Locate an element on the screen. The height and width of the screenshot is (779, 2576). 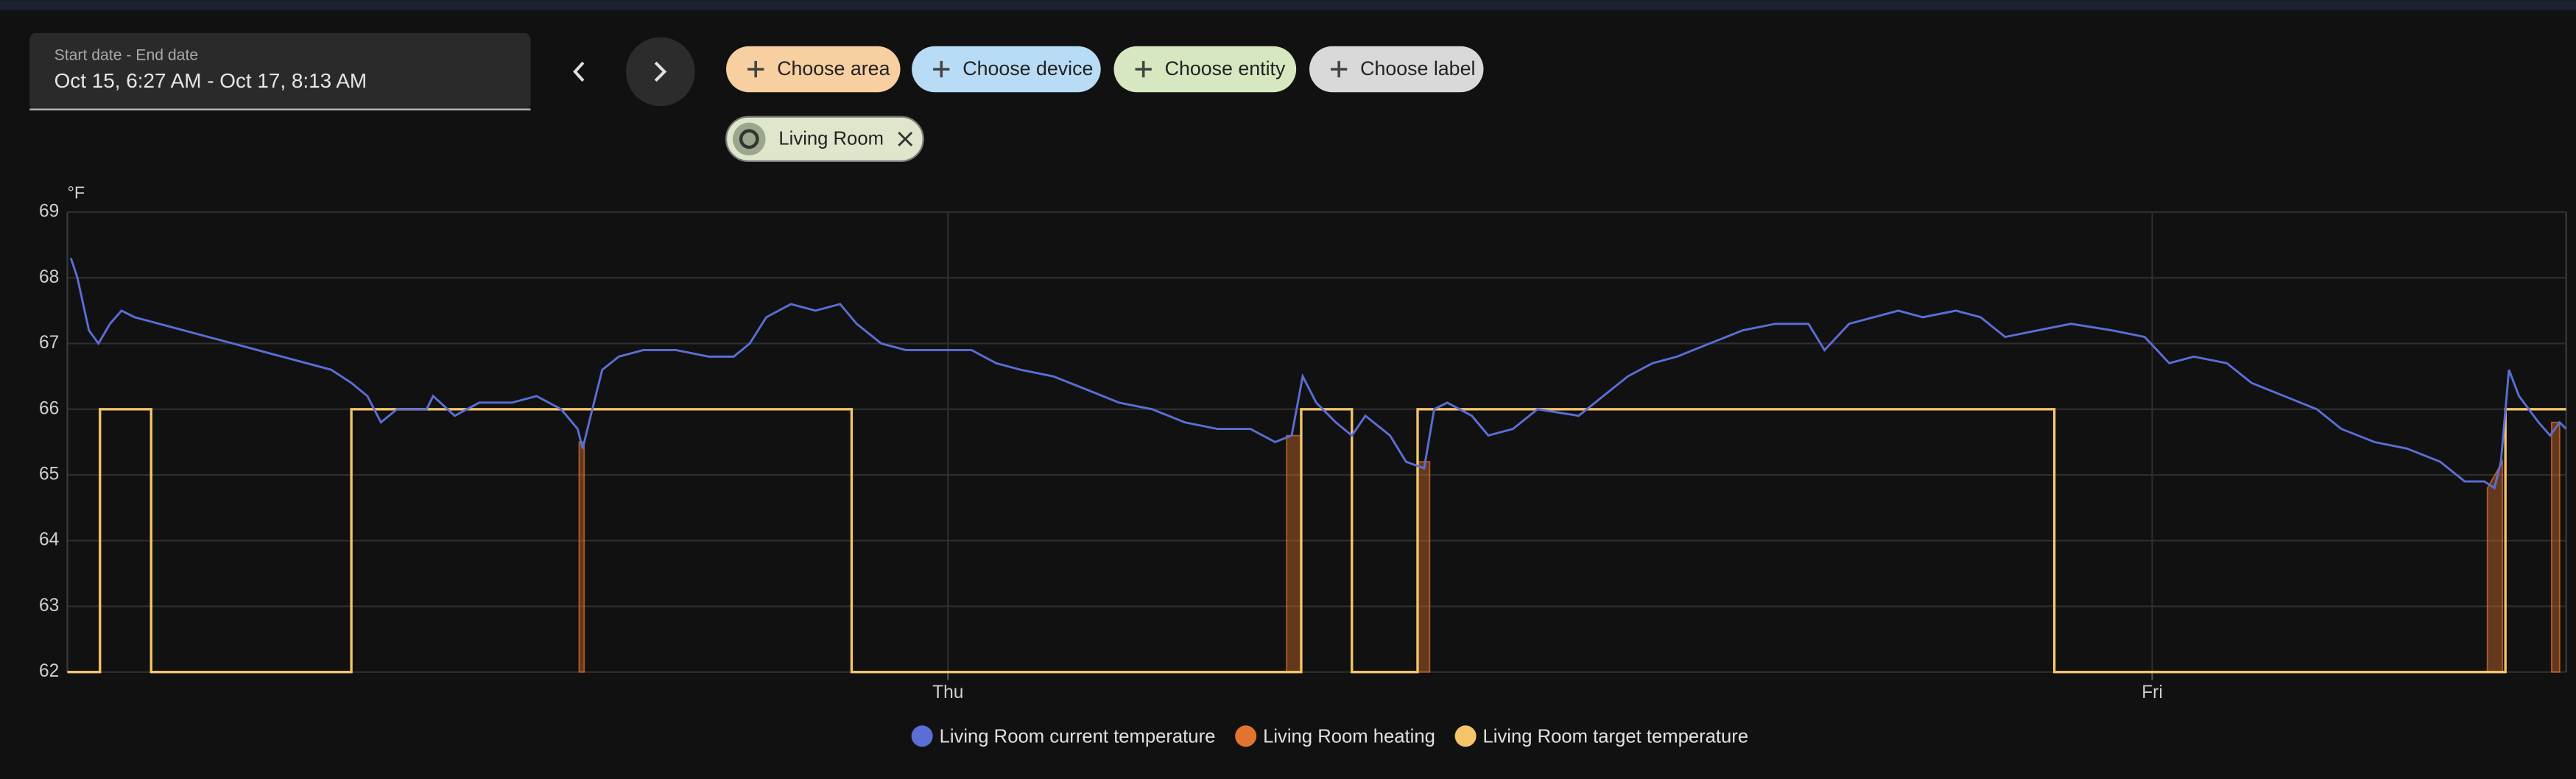
chip-label: Choose device is located at coordinates (1028, 68).